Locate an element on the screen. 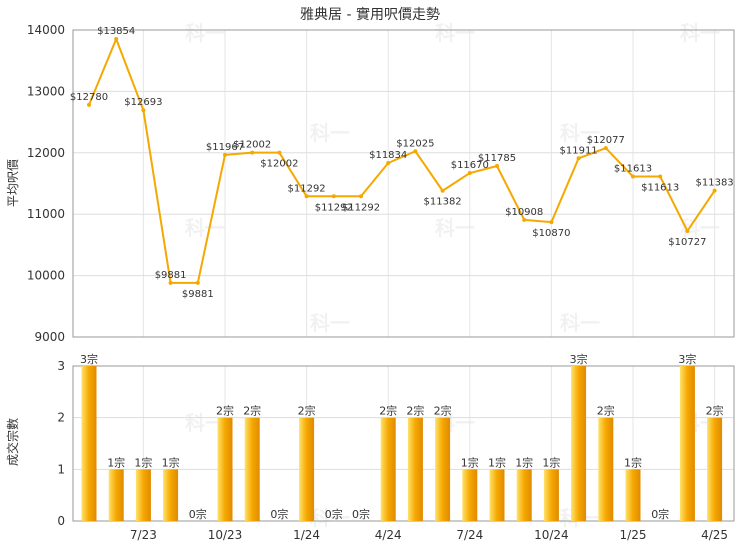 The height and width of the screenshot is (550, 740). price-data-label: $12780 is located at coordinates (89, 97).